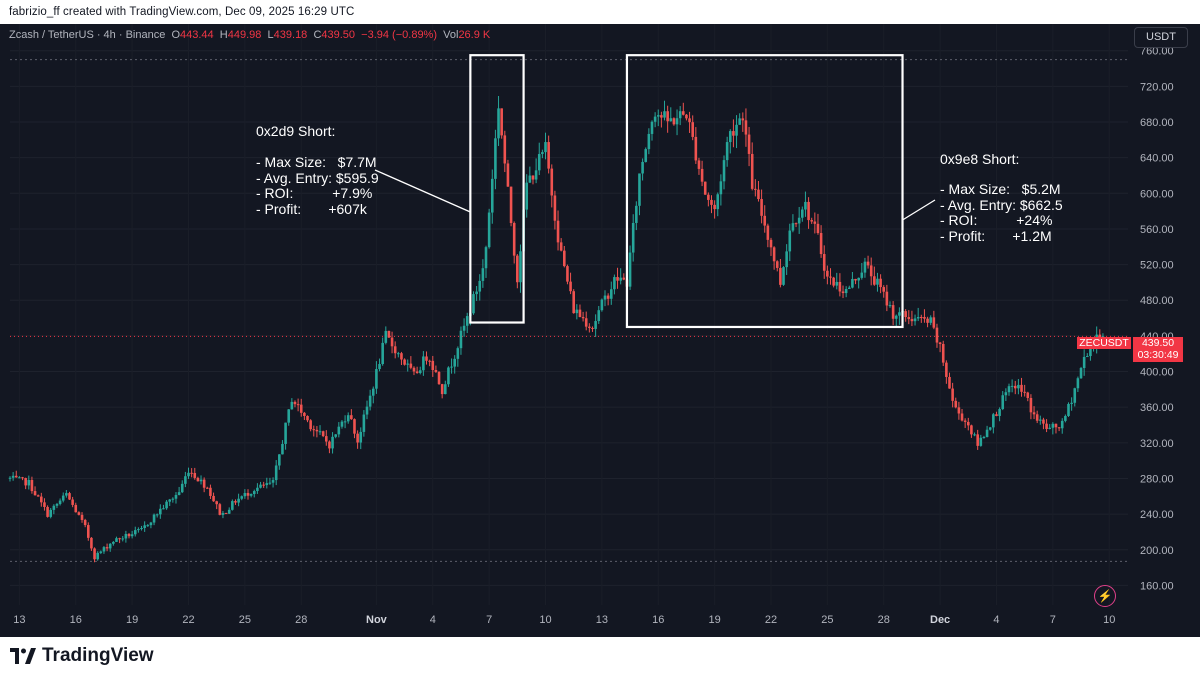  I want to click on currency-button: USDT, so click(1161, 37).